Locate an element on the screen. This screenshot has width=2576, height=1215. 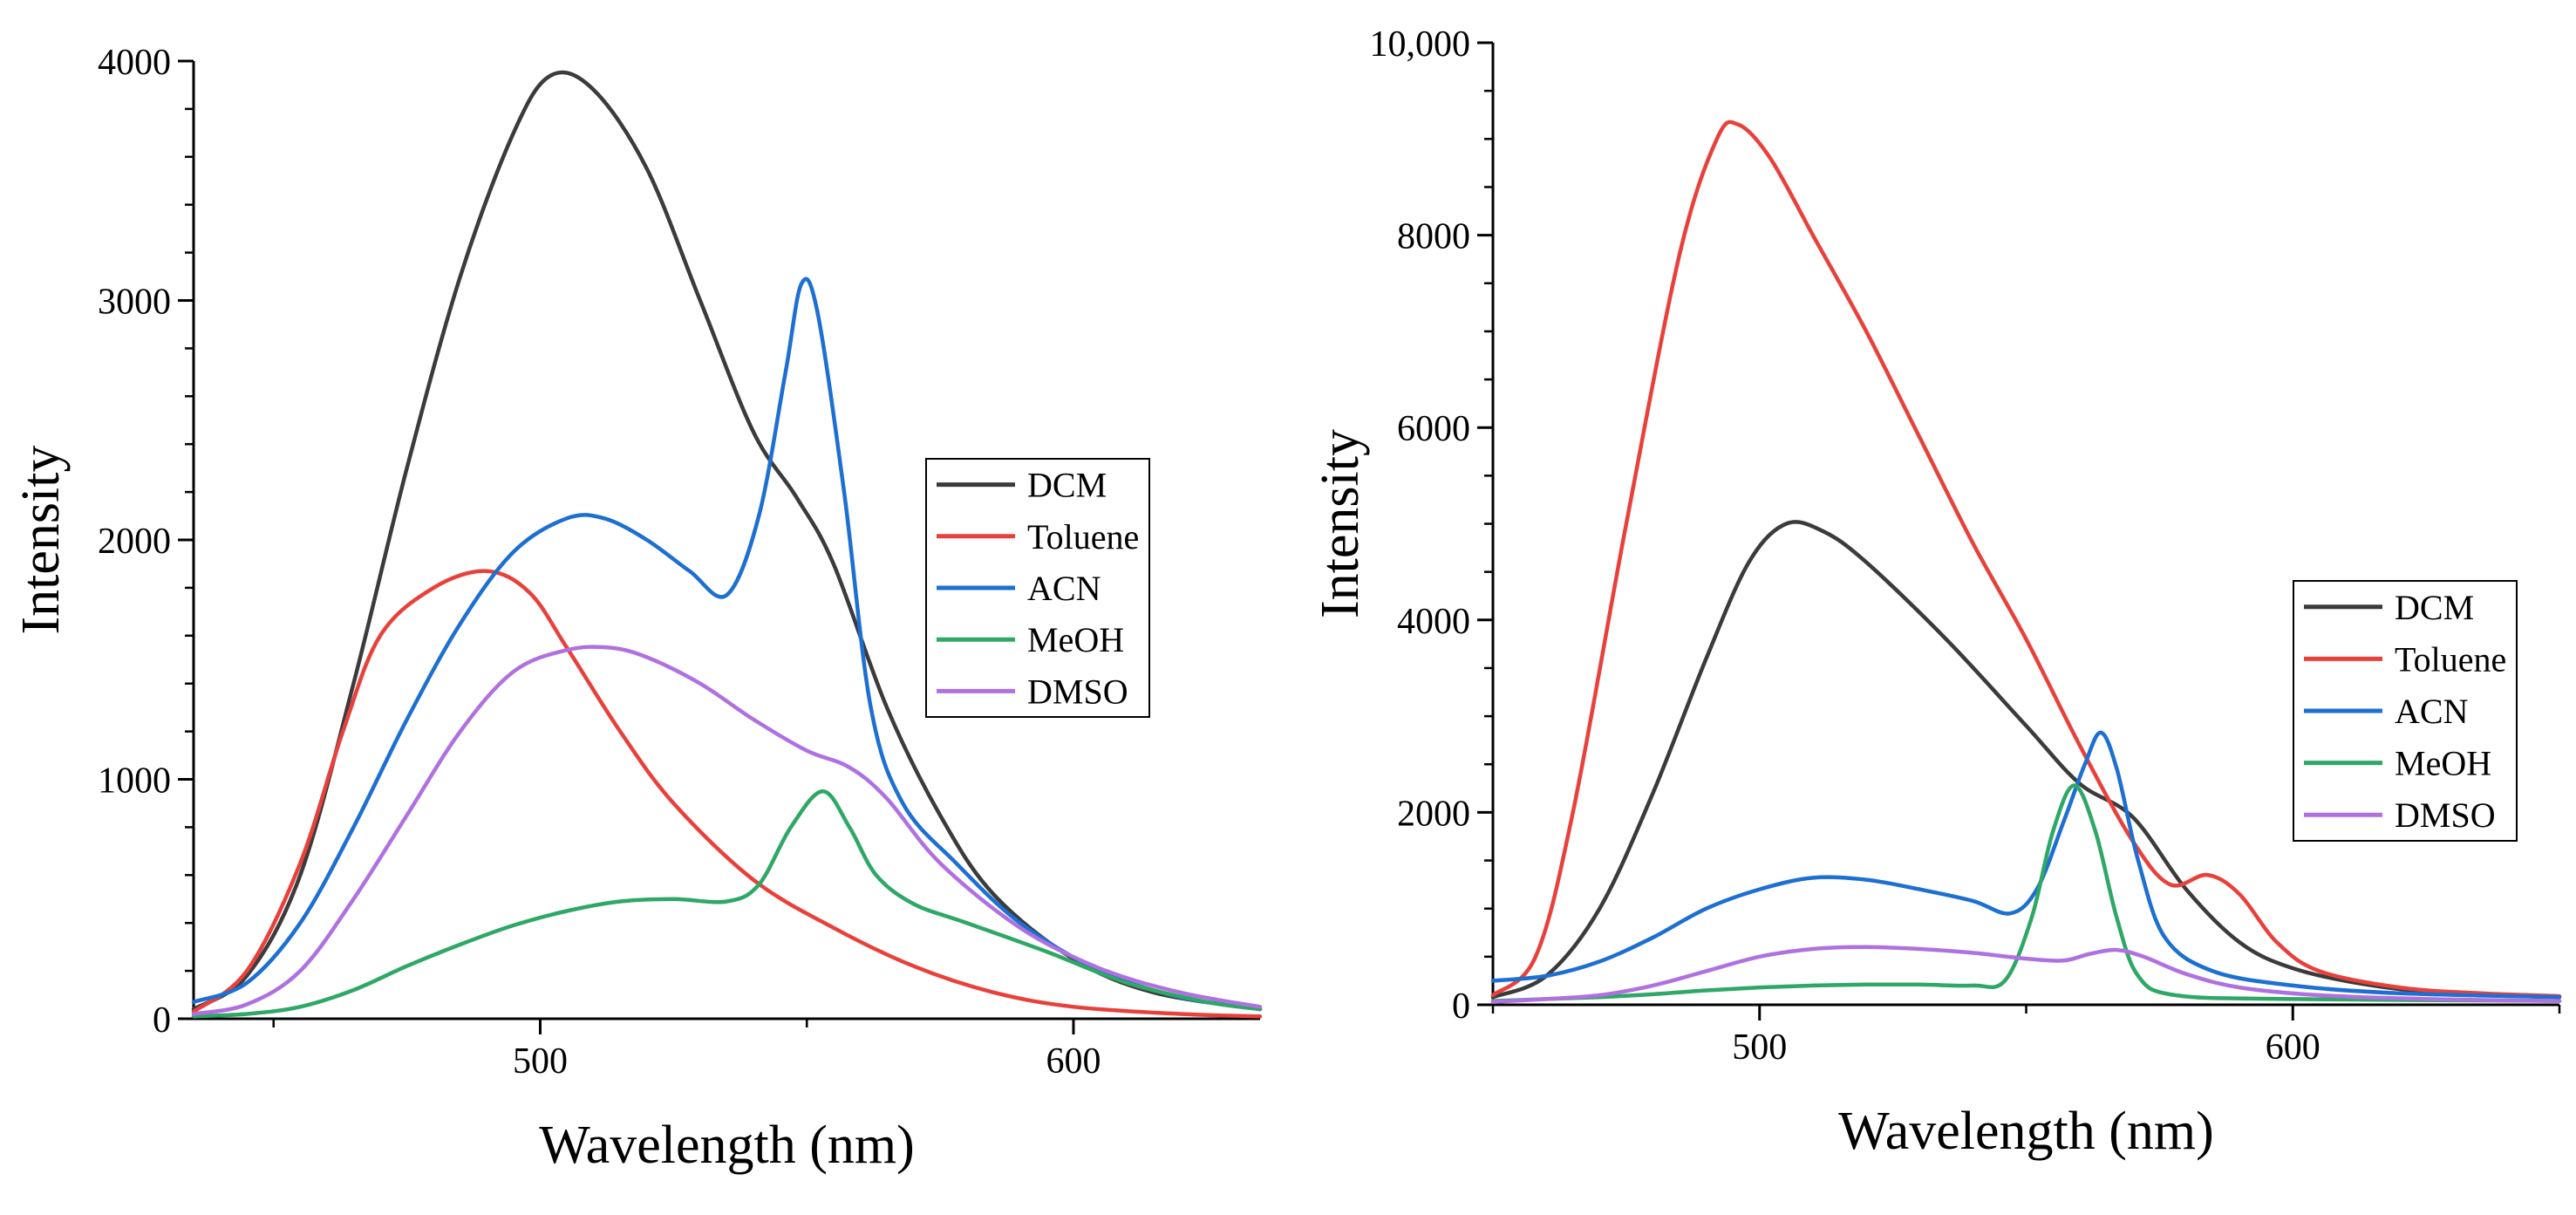
y-tick-label: 8000 is located at coordinates (1434, 237).